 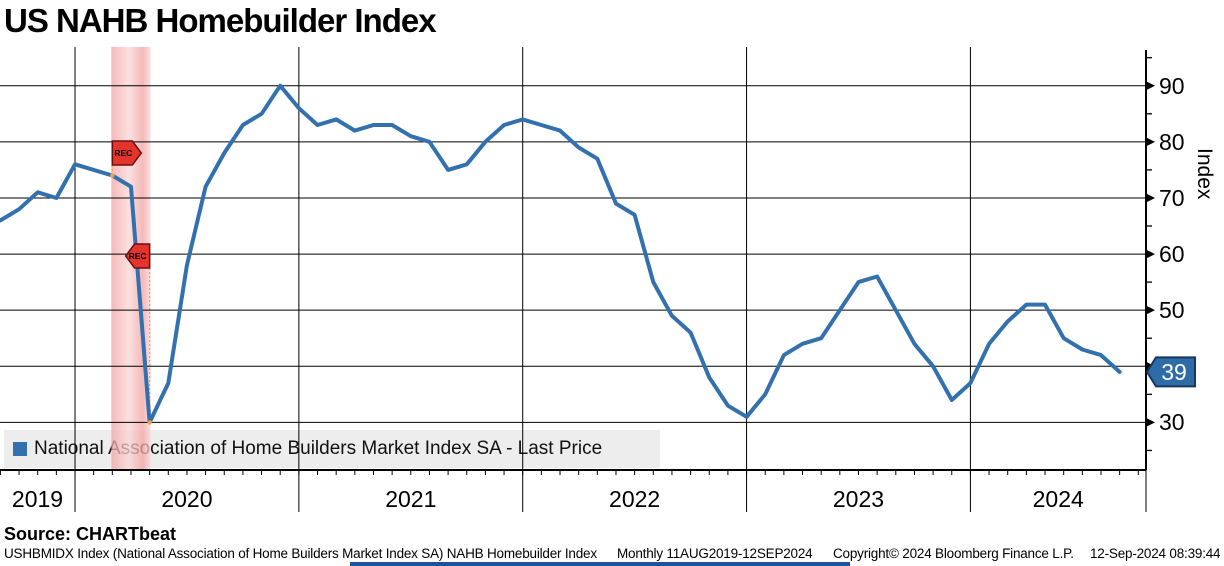 What do you see at coordinates (20, 449) in the screenshot?
I see `legend-swatch-icon` at bounding box center [20, 449].